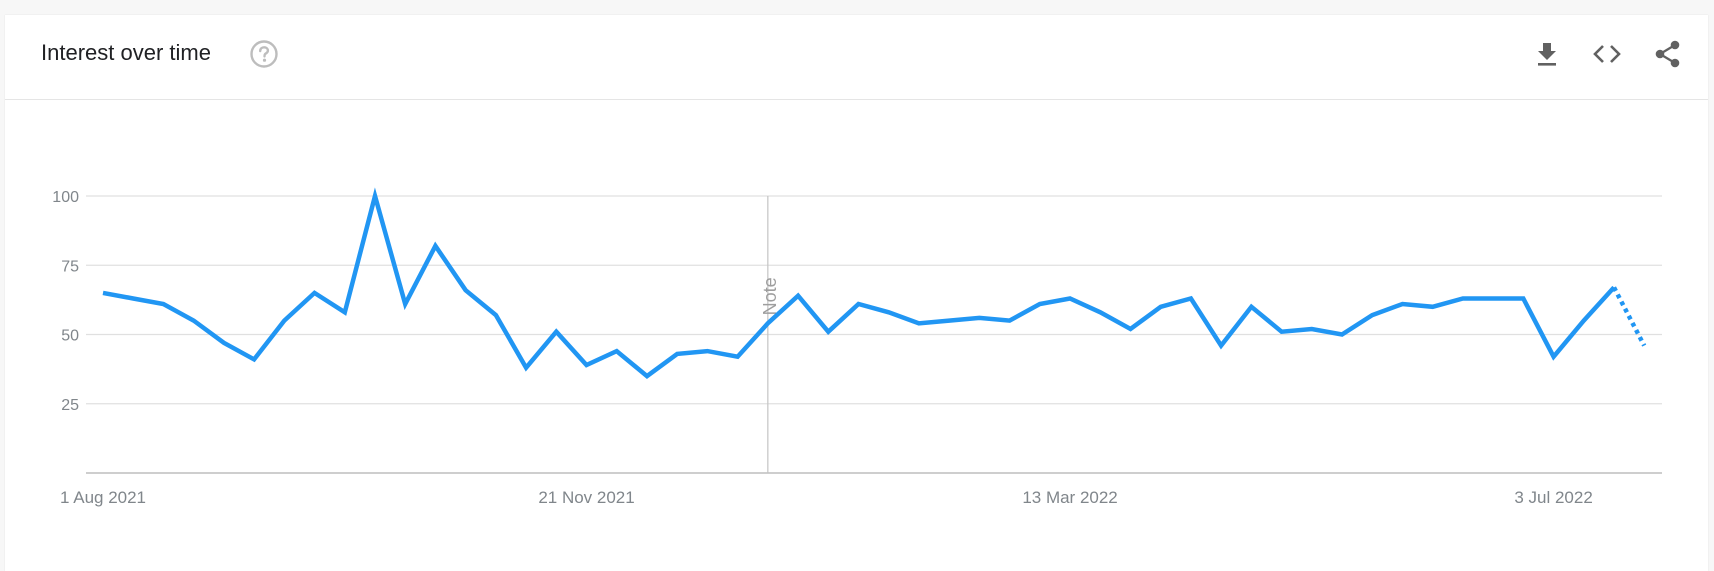  I want to click on series-line-partial, so click(1629, 316).